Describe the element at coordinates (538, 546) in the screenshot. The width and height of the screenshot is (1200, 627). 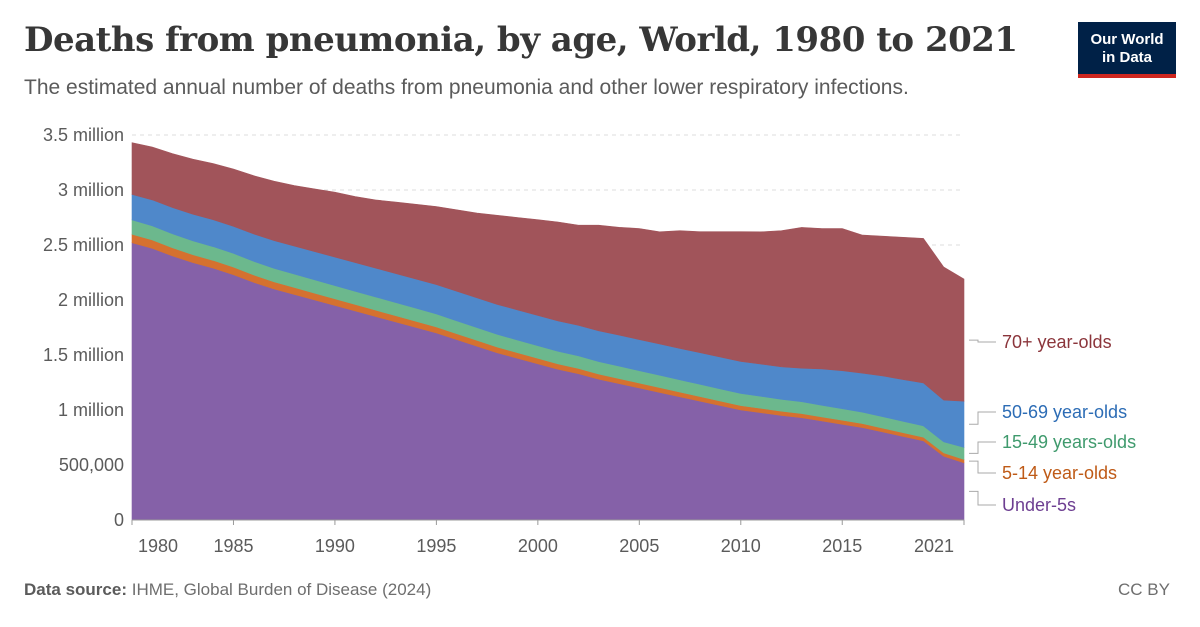
I see `x-tick-label: 2000` at that location.